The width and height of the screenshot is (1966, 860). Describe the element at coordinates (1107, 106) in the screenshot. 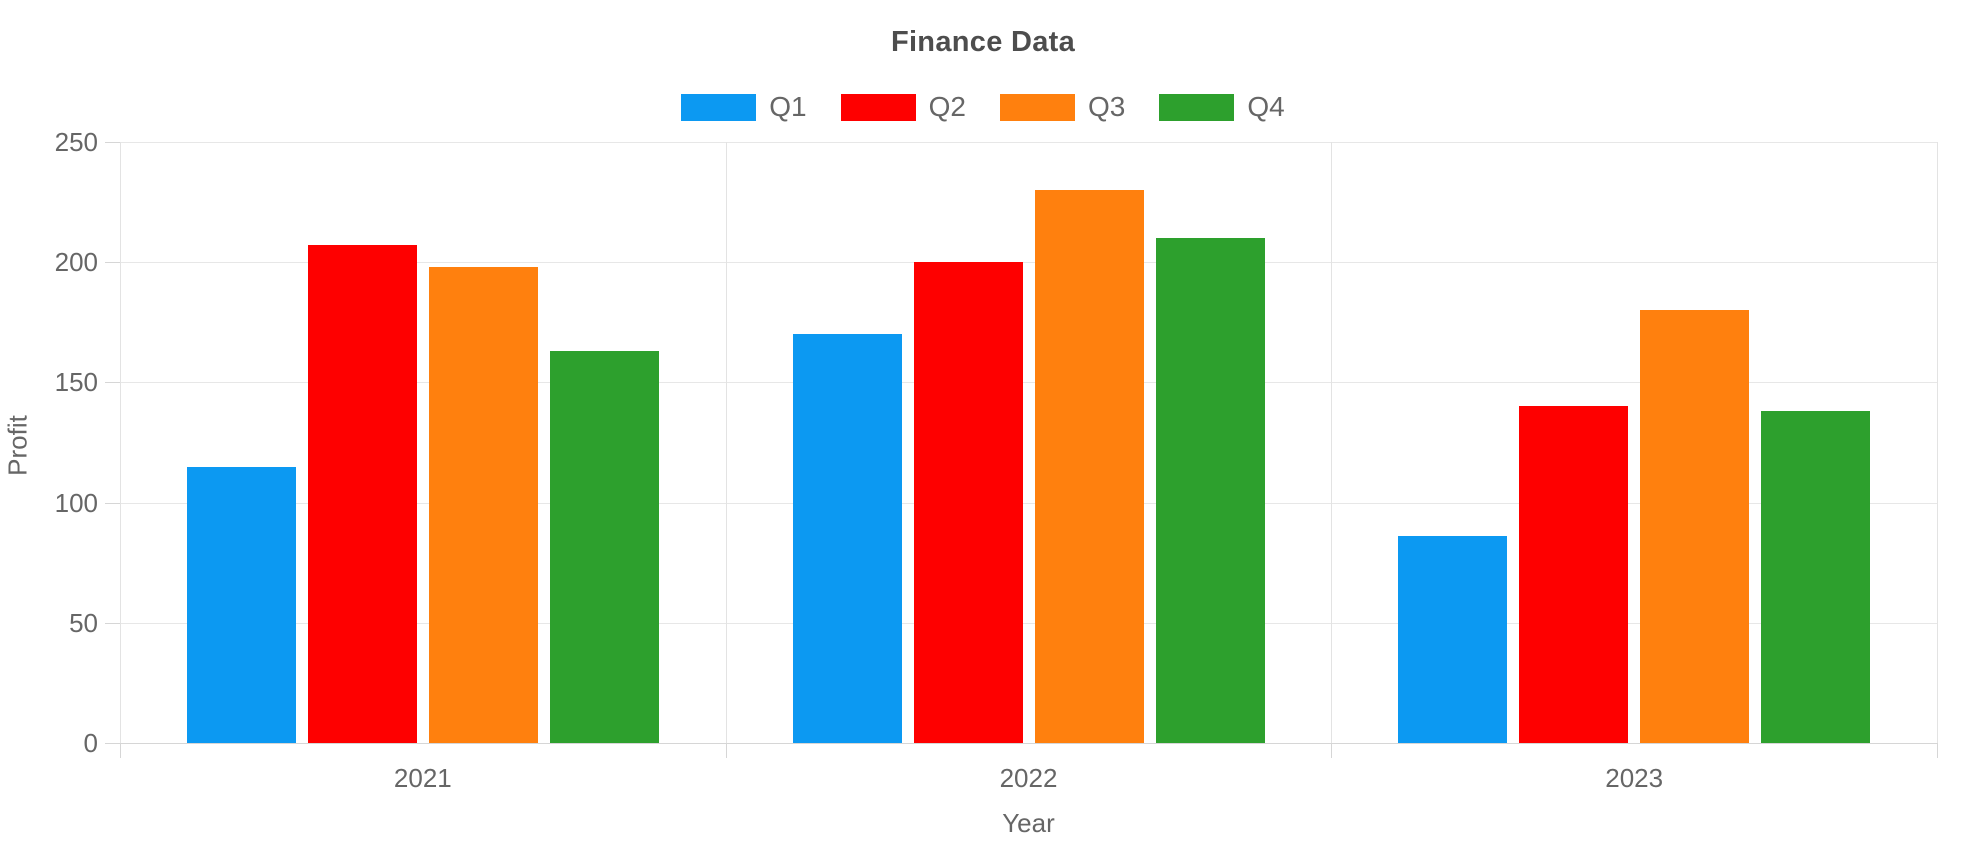

I see `legend-label-q3: Q3` at that location.